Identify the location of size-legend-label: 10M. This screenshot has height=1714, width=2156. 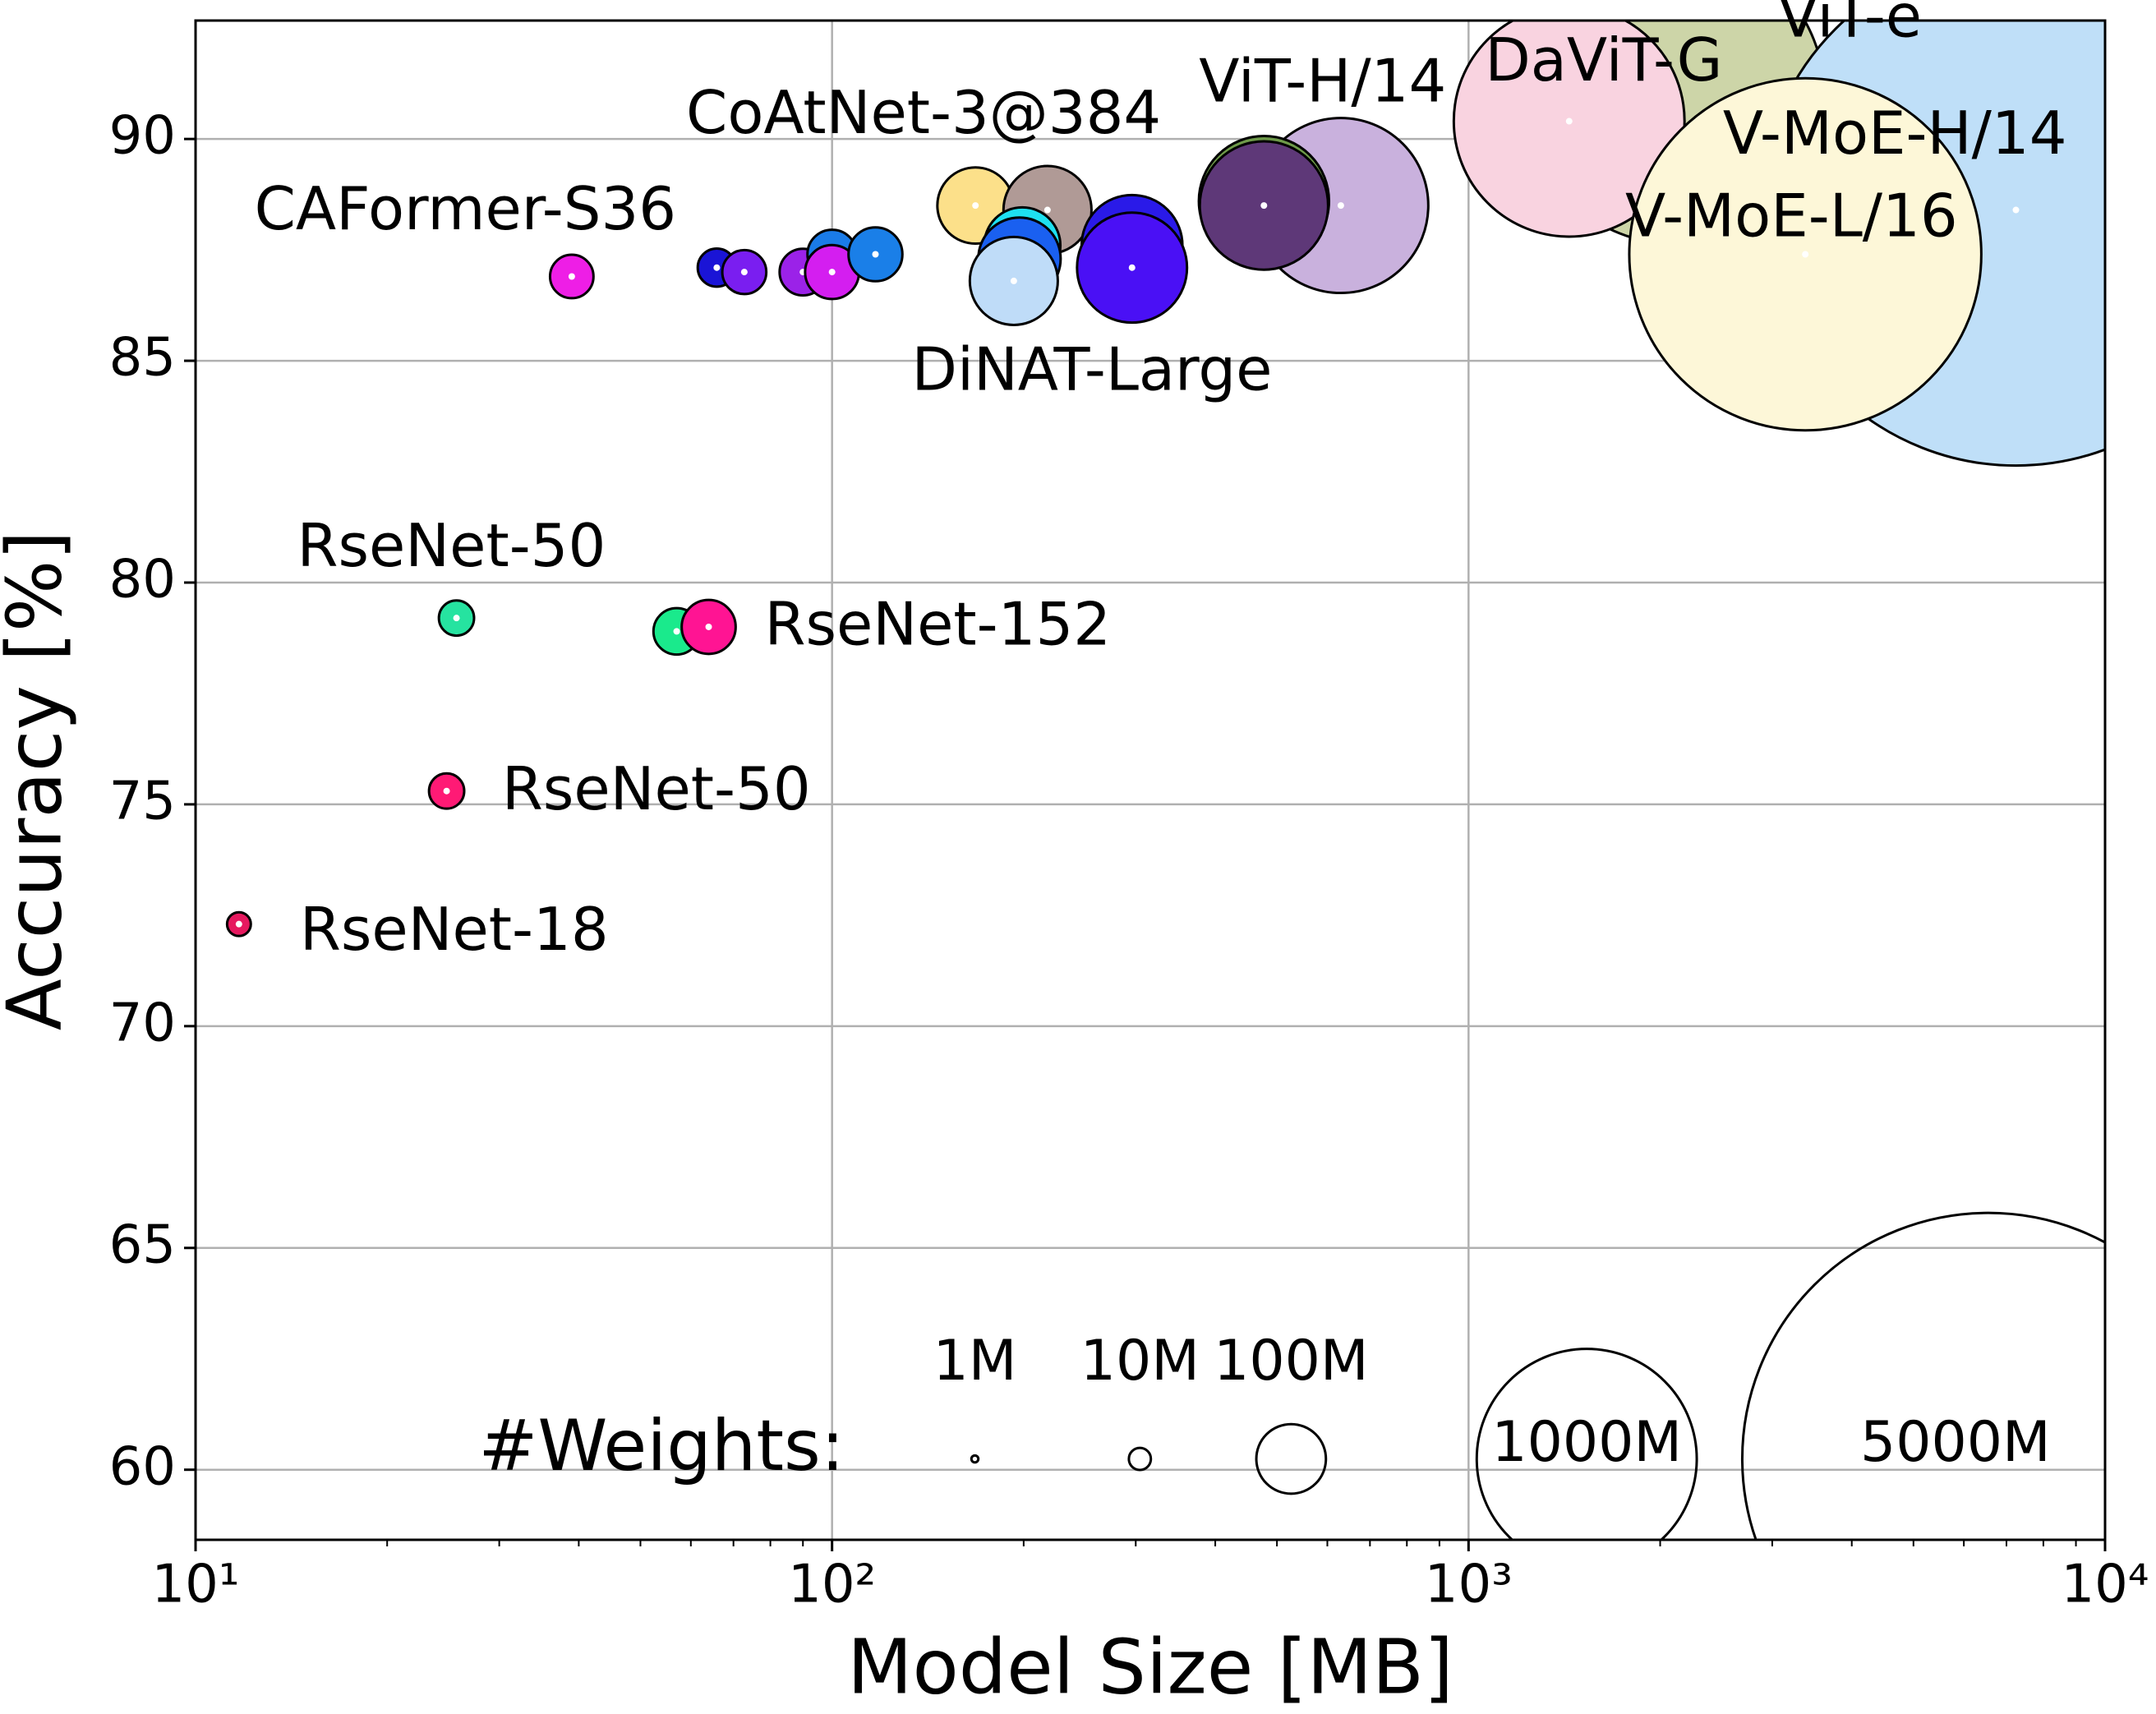
(1140, 1361).